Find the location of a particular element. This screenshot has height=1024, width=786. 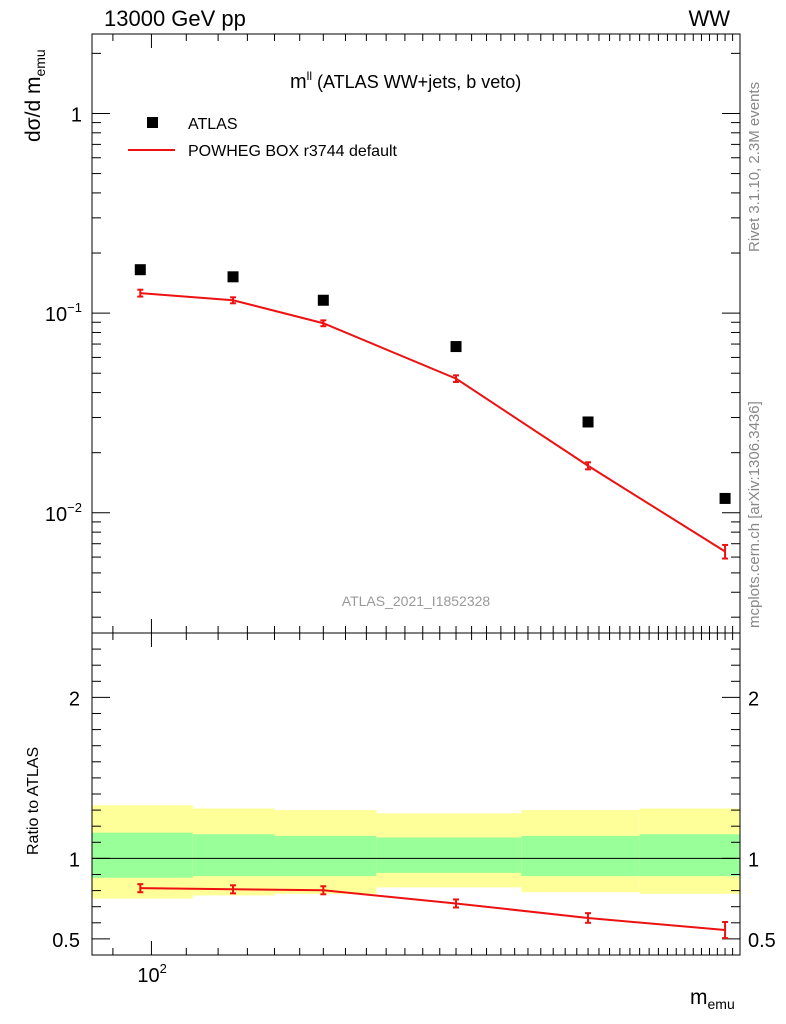

ratio-y-tick-label-left: 0.5 is located at coordinates (66, 941).